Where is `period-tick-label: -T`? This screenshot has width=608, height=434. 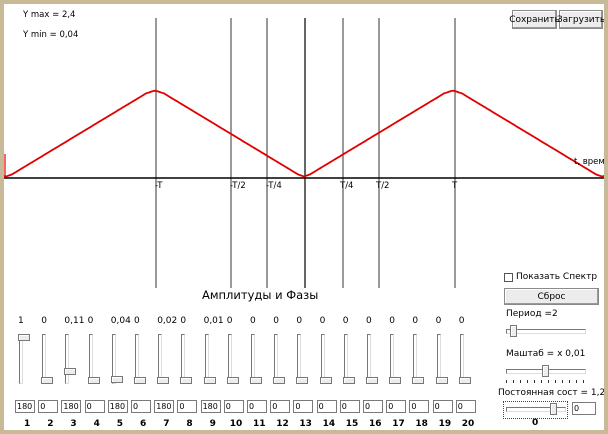 period-tick-label: -T is located at coordinates (159, 186).